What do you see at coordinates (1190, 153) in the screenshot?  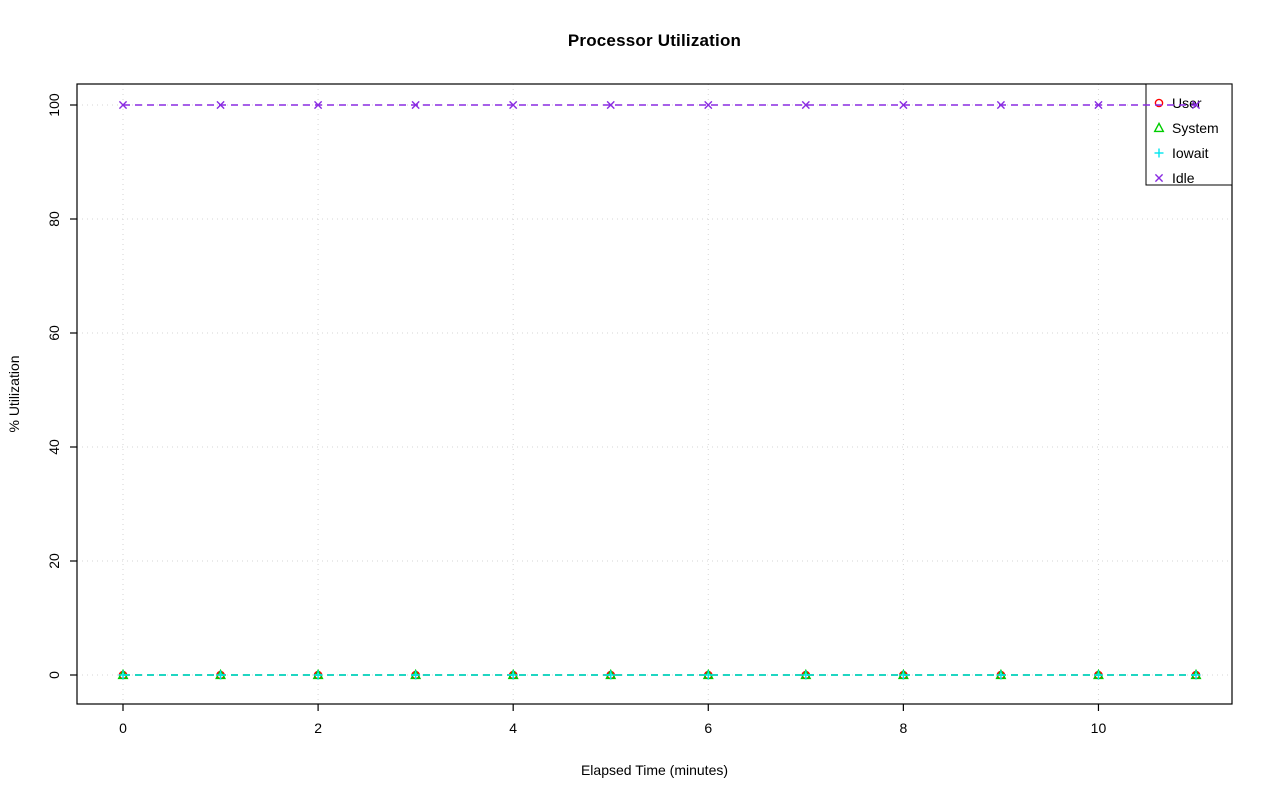 I see `legend-label: Iowait` at bounding box center [1190, 153].